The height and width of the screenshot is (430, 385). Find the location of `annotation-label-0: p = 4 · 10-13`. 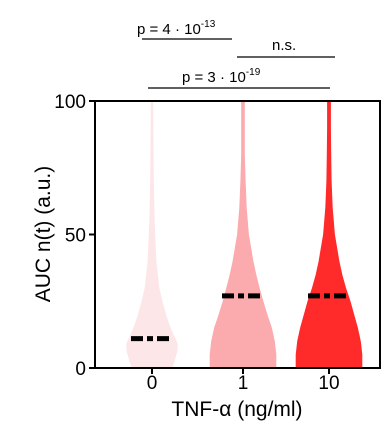

annotation-label-0: p = 4 · 10-13 is located at coordinates (176, 28).